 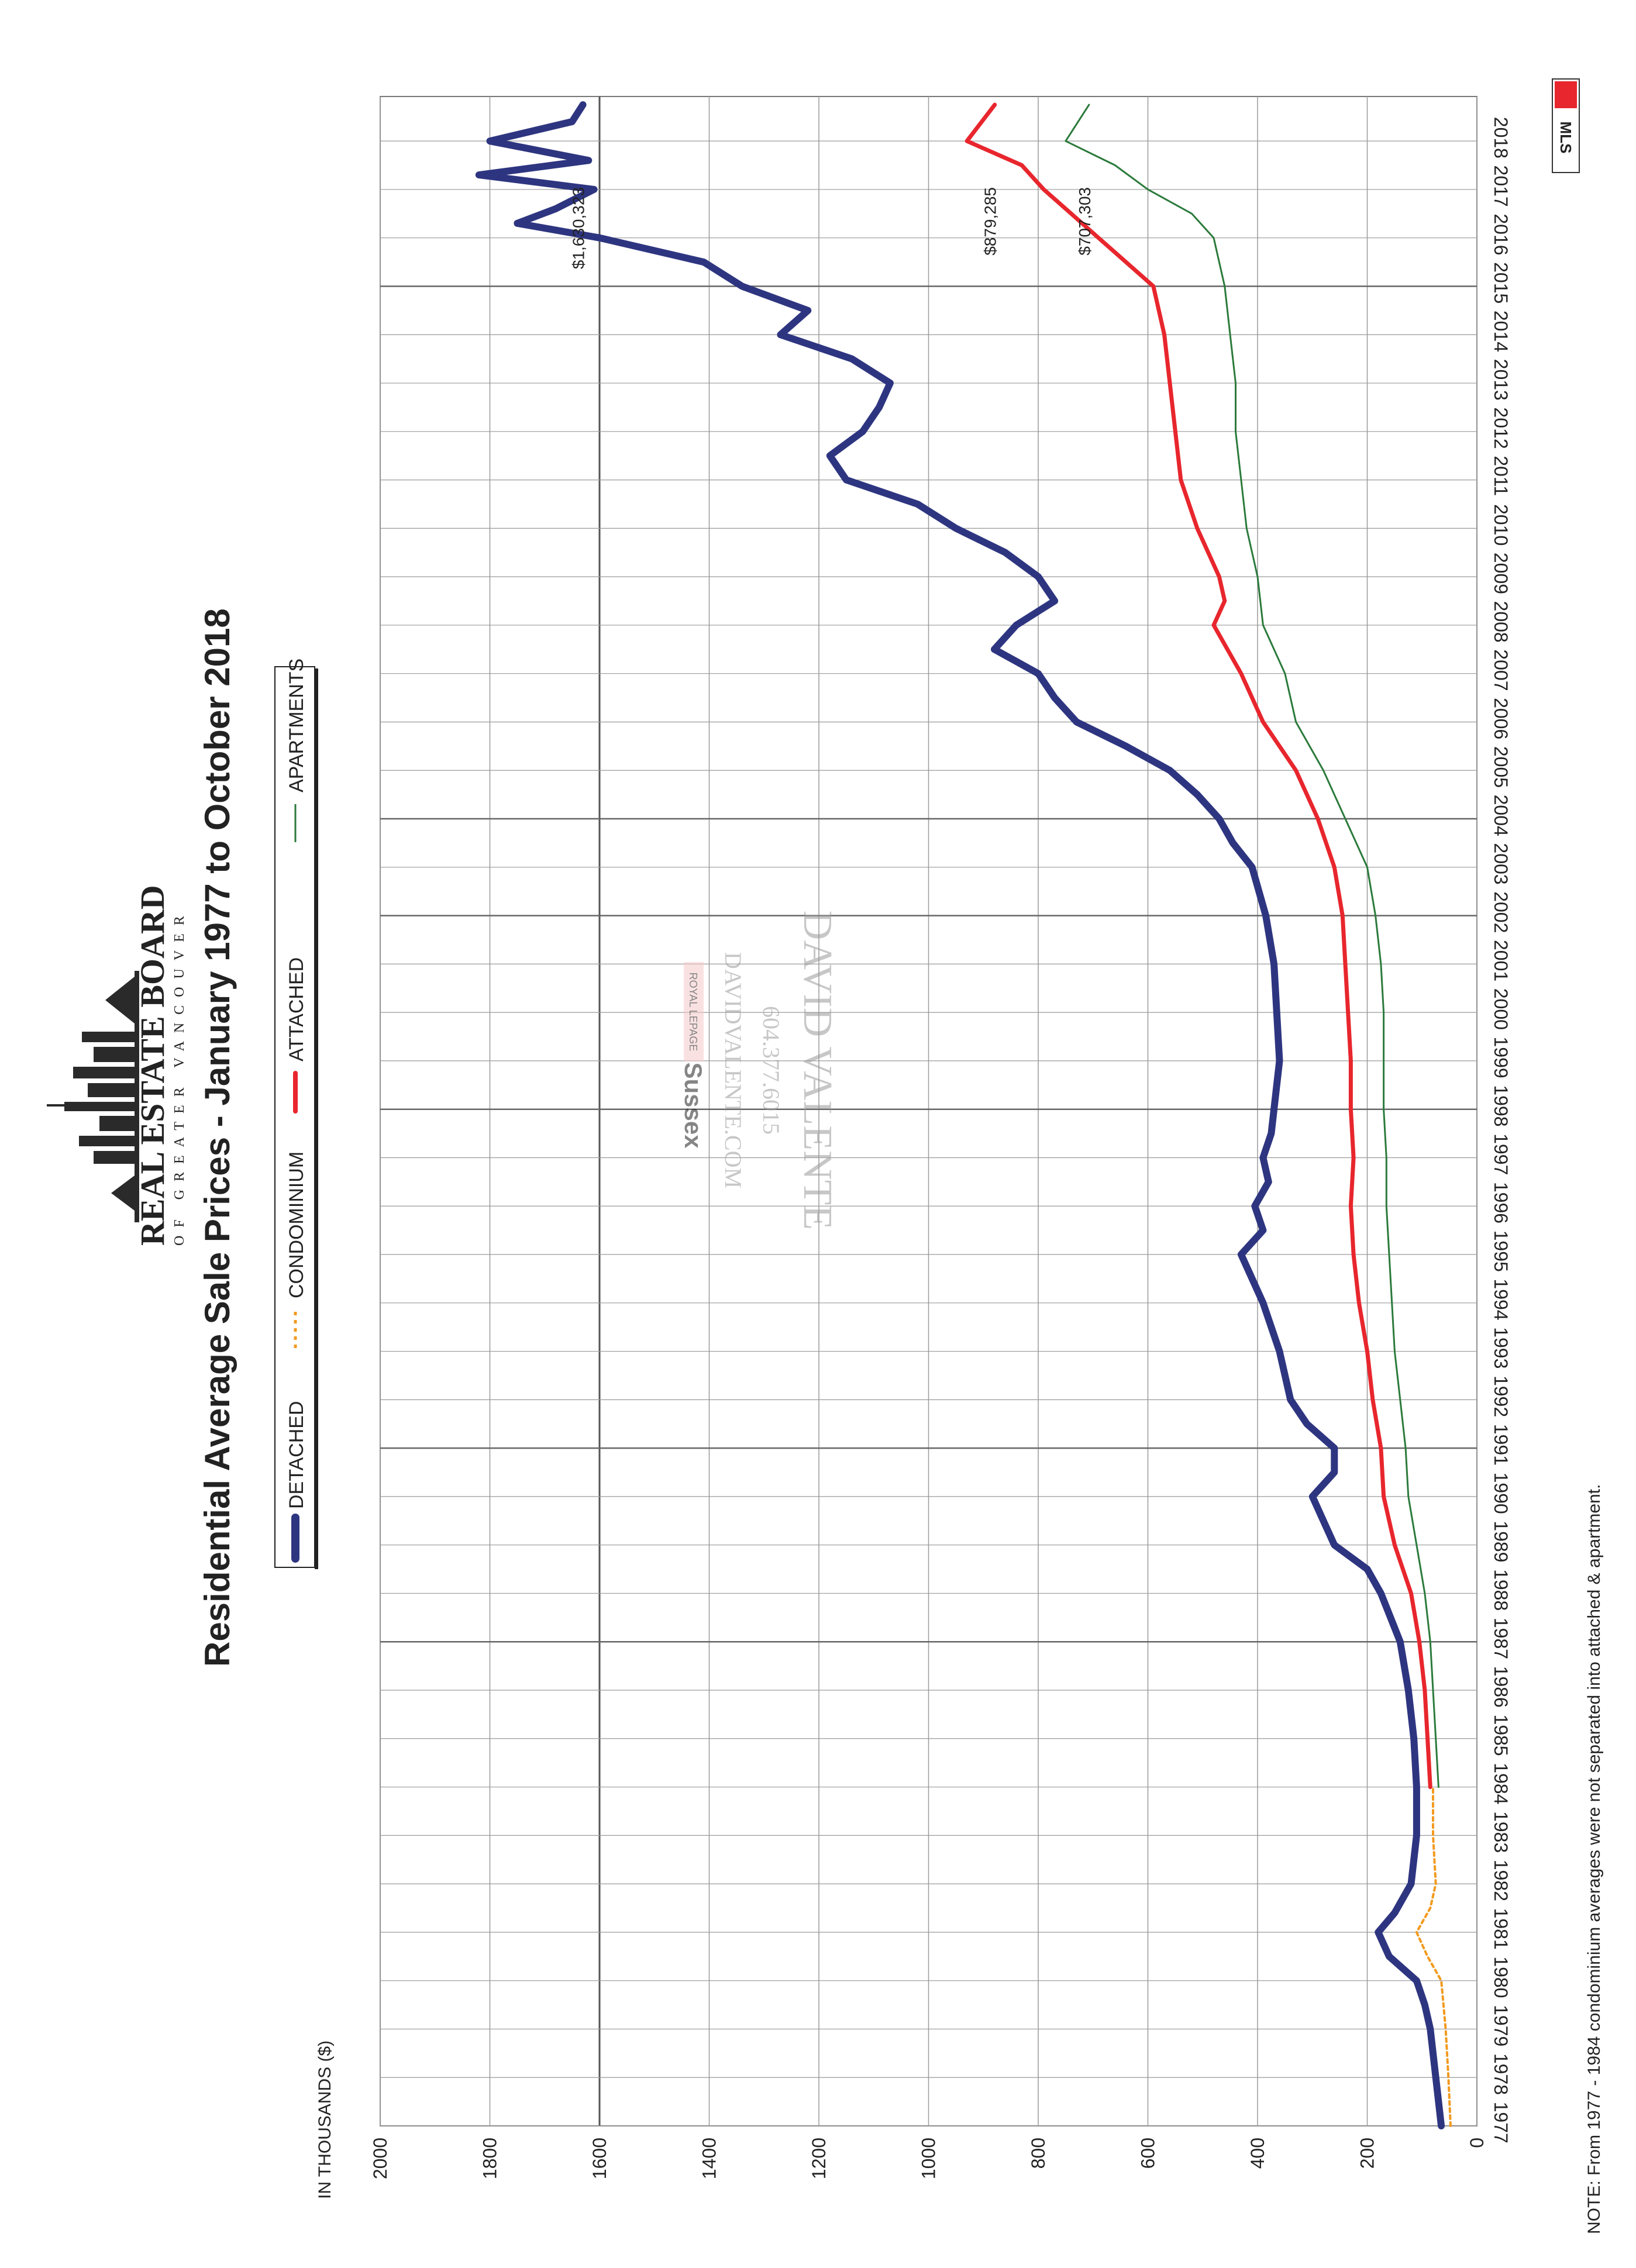 What do you see at coordinates (1566, 138) in the screenshot?
I see `mls-badge-text: MLS` at bounding box center [1566, 138].